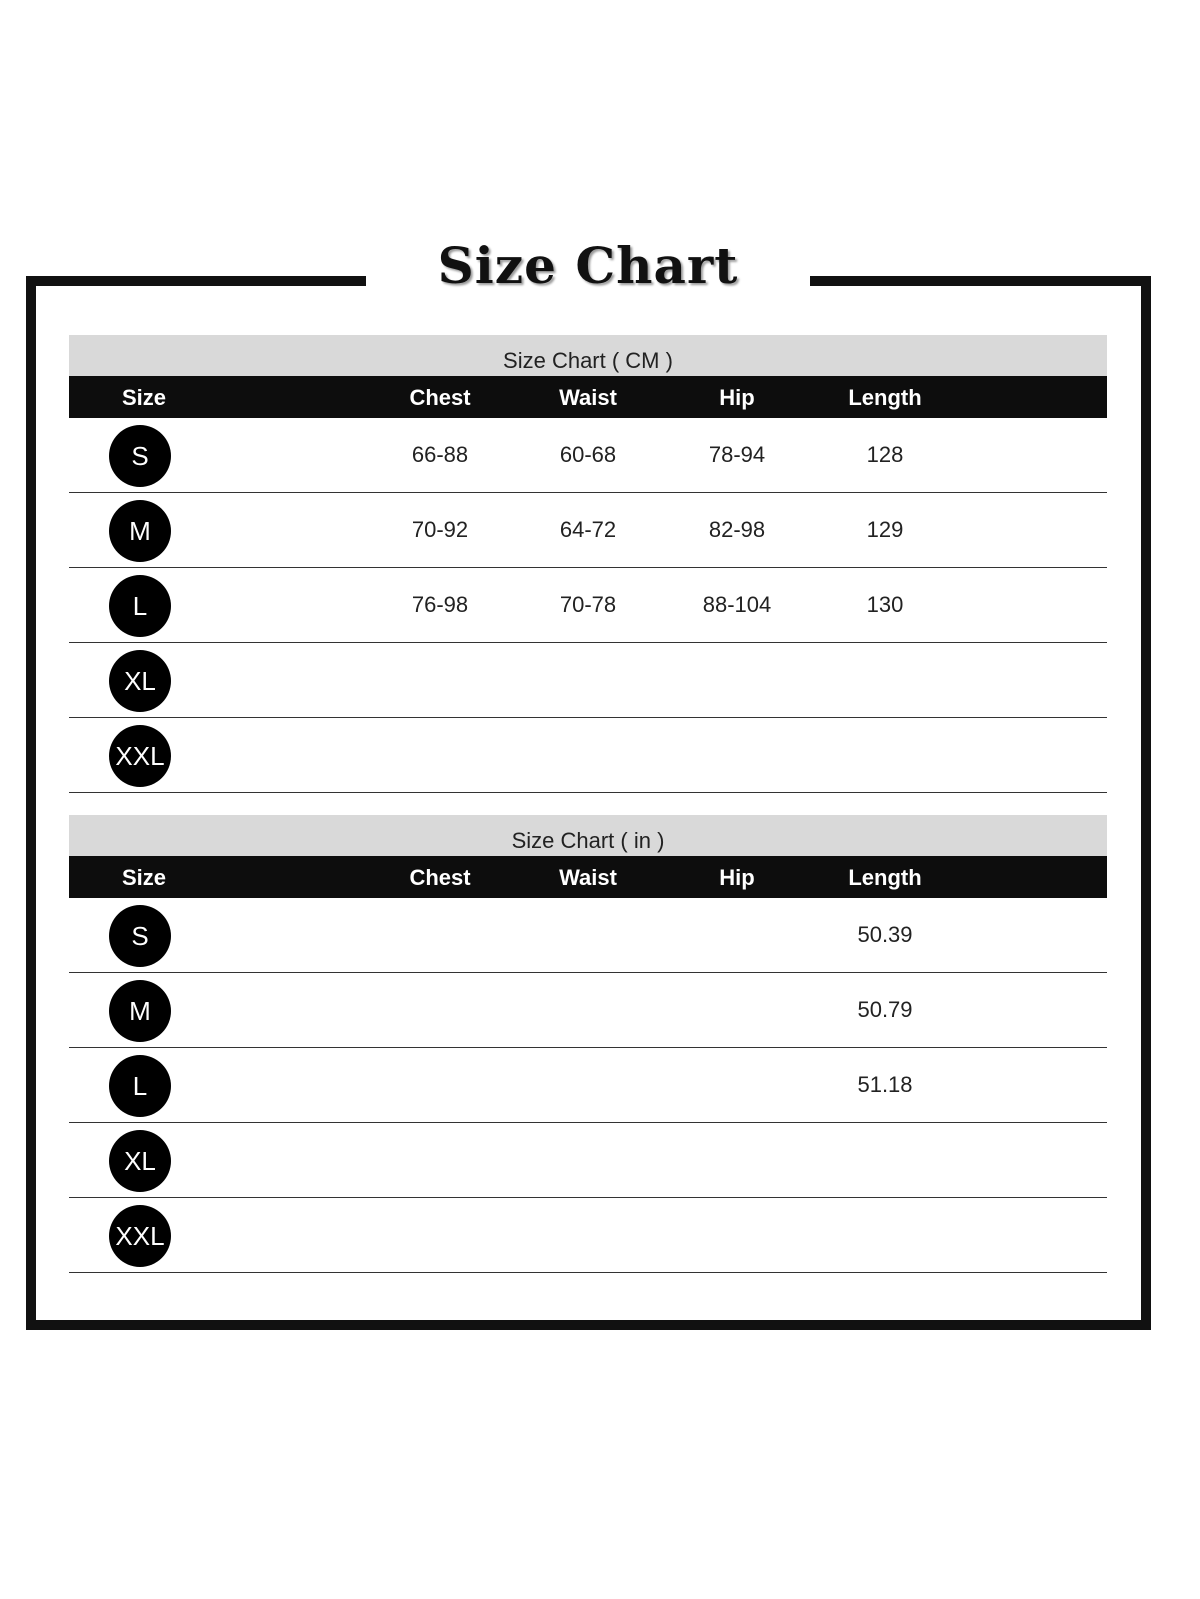  I want to click on table-row: S 50.39, so click(588, 935).